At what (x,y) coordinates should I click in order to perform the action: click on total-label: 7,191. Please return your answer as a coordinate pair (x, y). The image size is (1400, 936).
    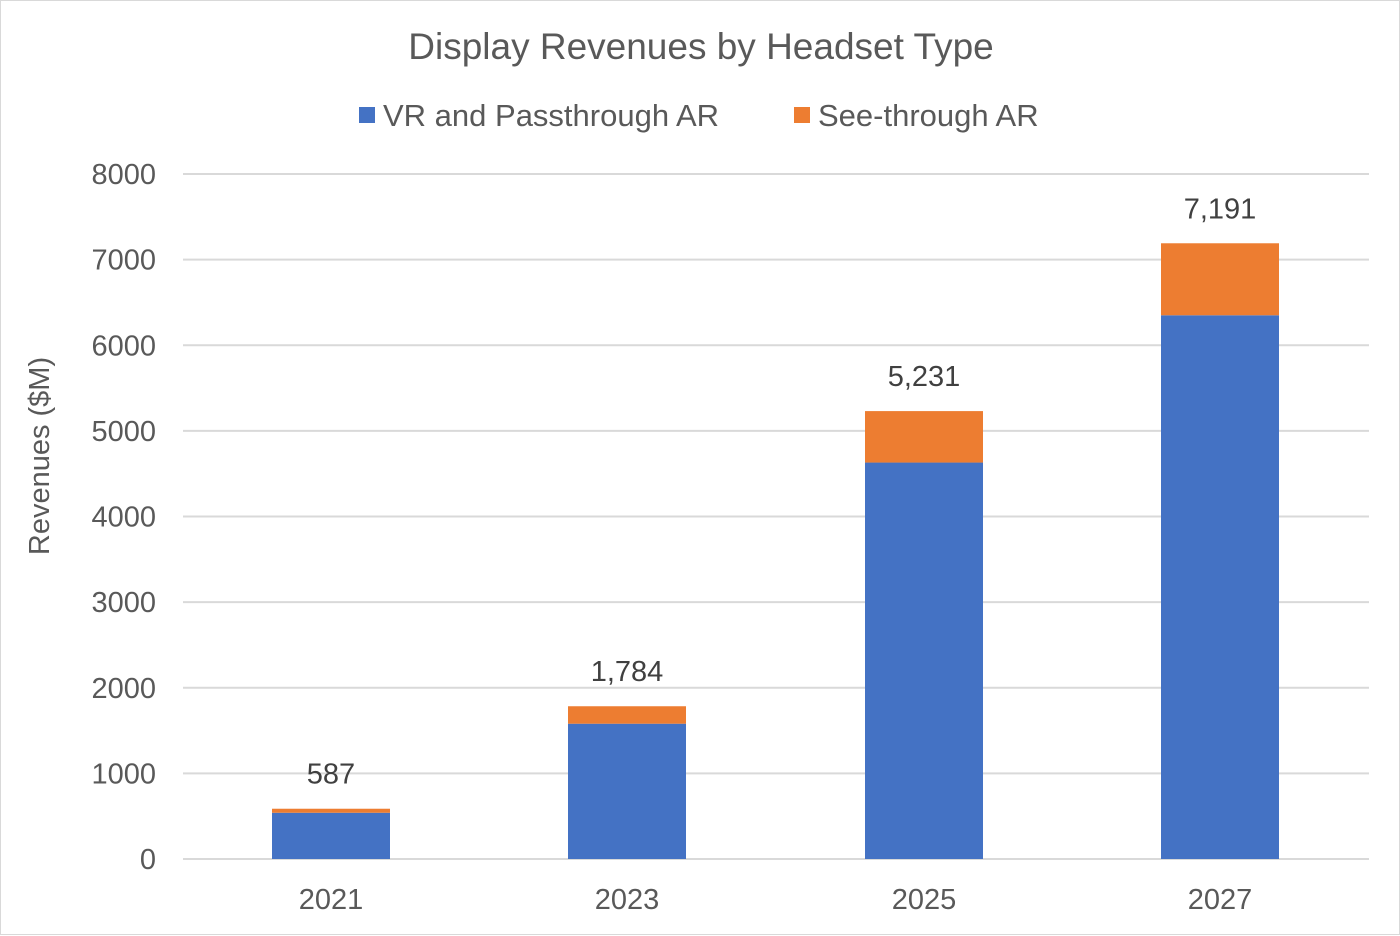
    Looking at the image, I should click on (1220, 209).